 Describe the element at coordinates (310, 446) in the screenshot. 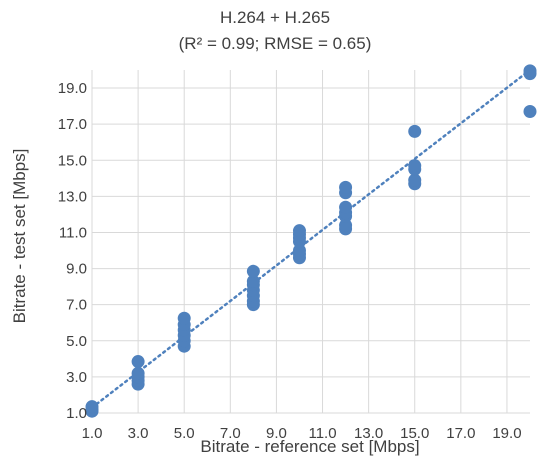

I see `x-axis-label: Bitrate - reference set [Mbps]` at that location.